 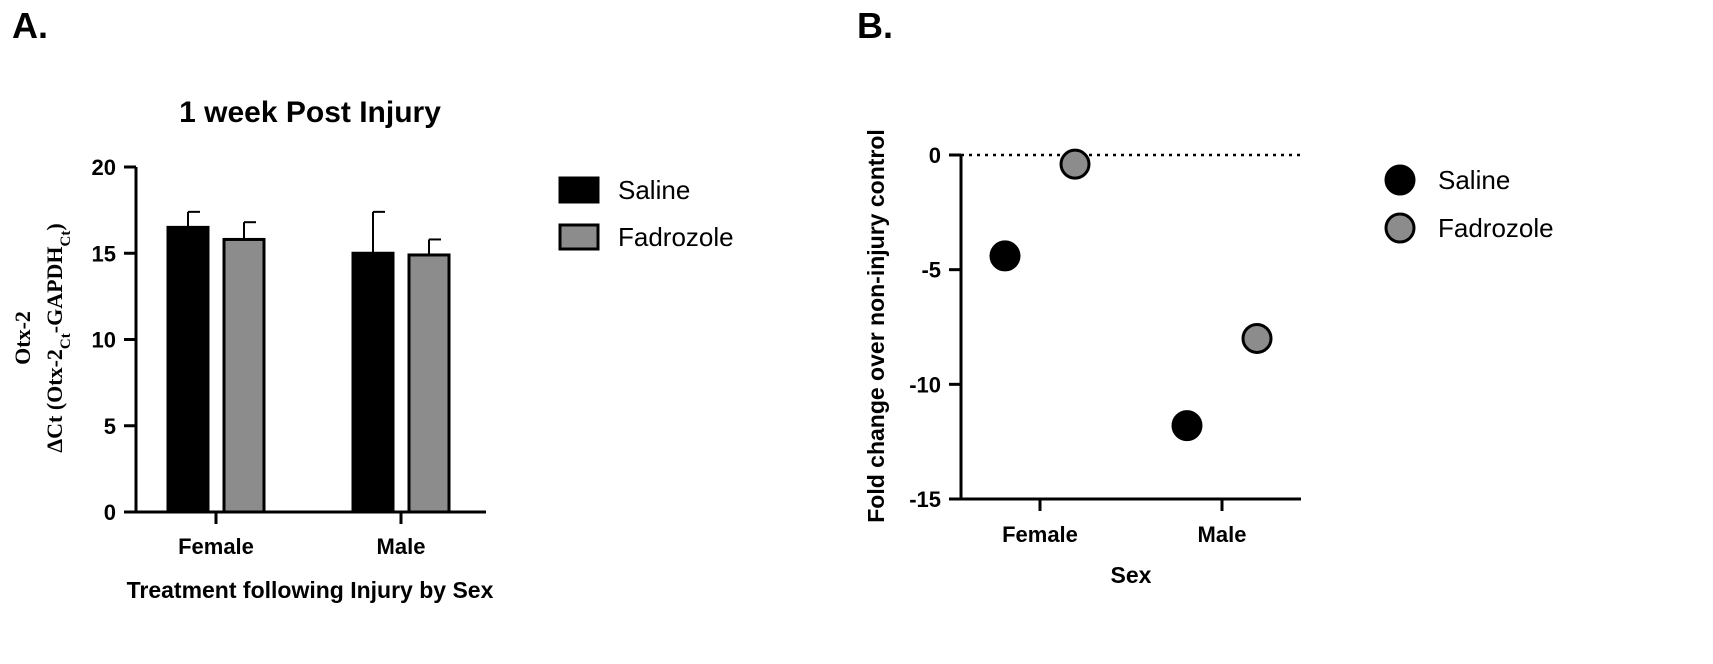 What do you see at coordinates (1222, 534) in the screenshot?
I see `chart-b-xtick-label: Male` at bounding box center [1222, 534].